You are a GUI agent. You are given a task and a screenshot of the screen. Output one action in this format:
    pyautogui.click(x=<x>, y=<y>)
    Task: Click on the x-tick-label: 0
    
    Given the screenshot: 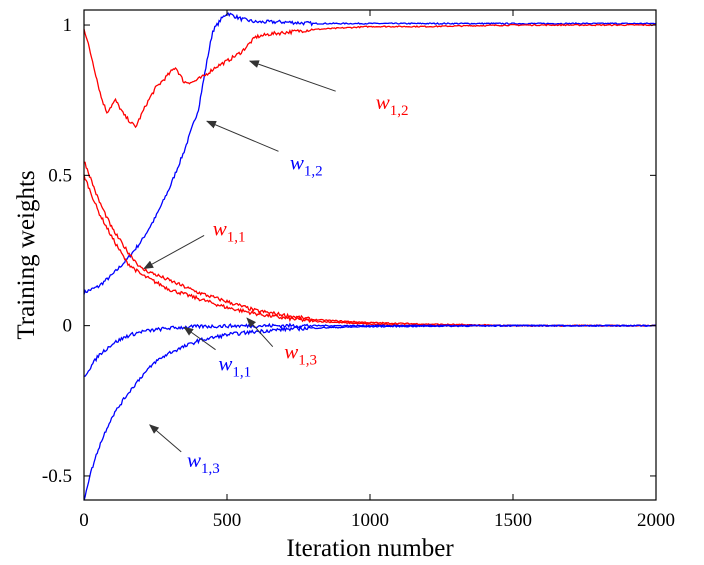 What is the action you would take?
    pyautogui.click(x=84, y=520)
    